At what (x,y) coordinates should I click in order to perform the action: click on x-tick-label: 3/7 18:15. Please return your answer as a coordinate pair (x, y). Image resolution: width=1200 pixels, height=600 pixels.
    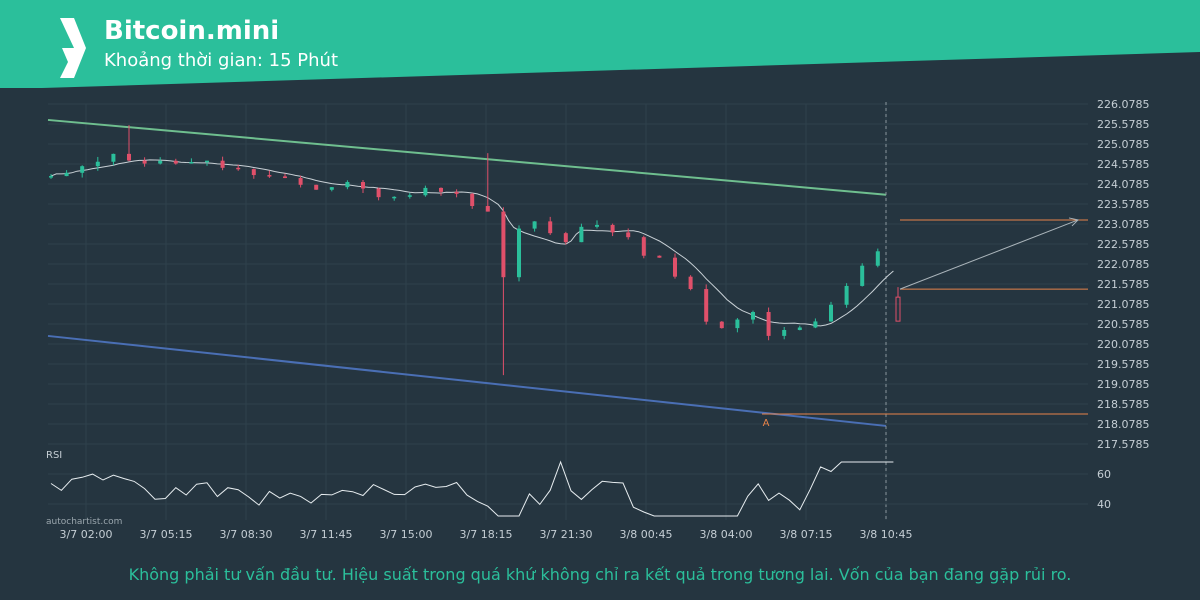
    Looking at the image, I should click on (486, 534).